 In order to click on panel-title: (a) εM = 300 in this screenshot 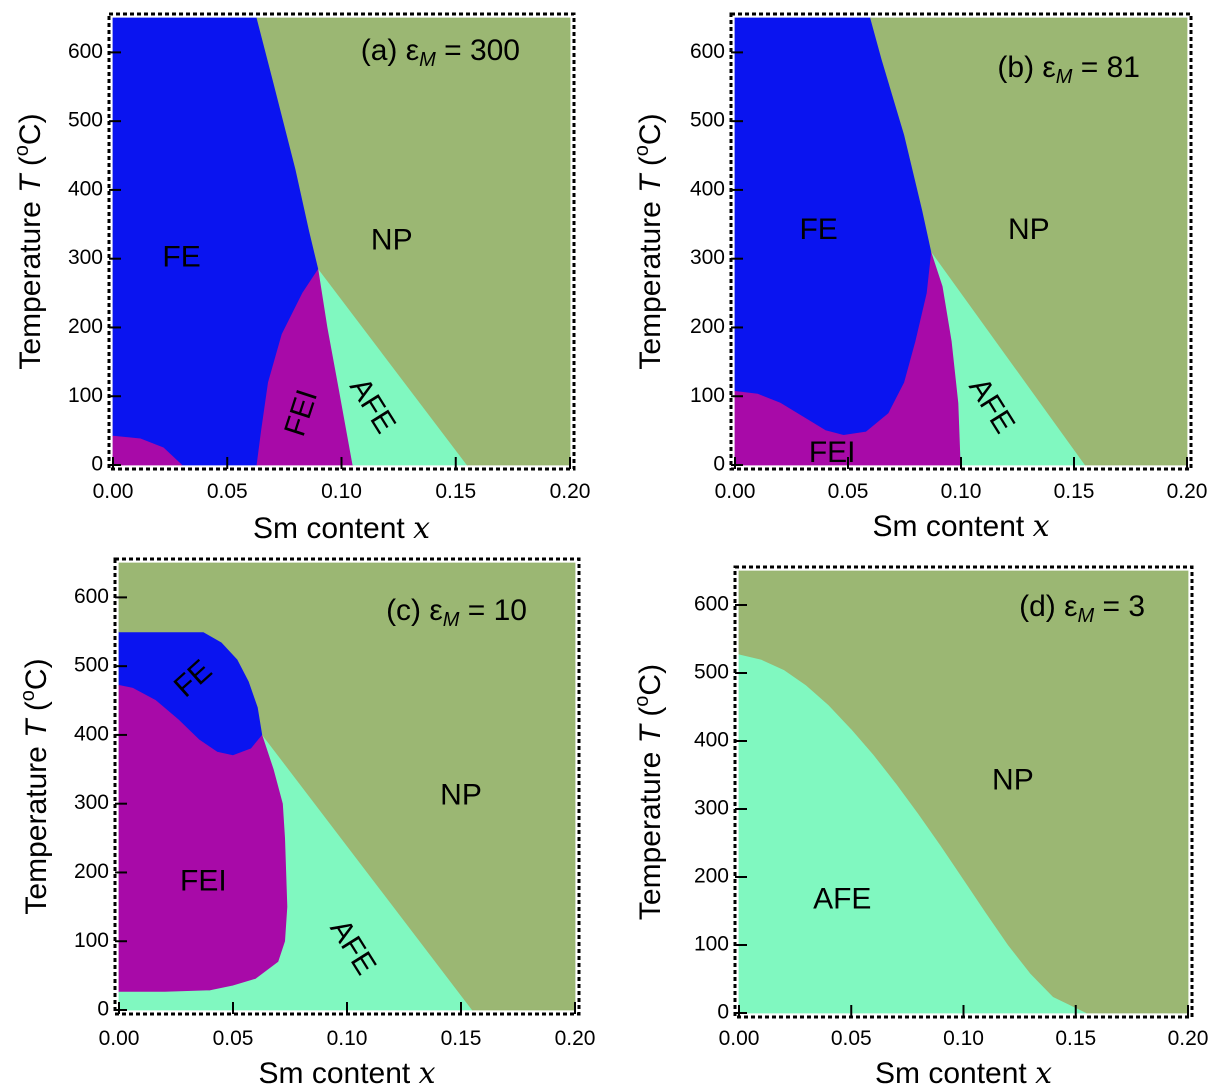, I will do `click(440, 52)`.